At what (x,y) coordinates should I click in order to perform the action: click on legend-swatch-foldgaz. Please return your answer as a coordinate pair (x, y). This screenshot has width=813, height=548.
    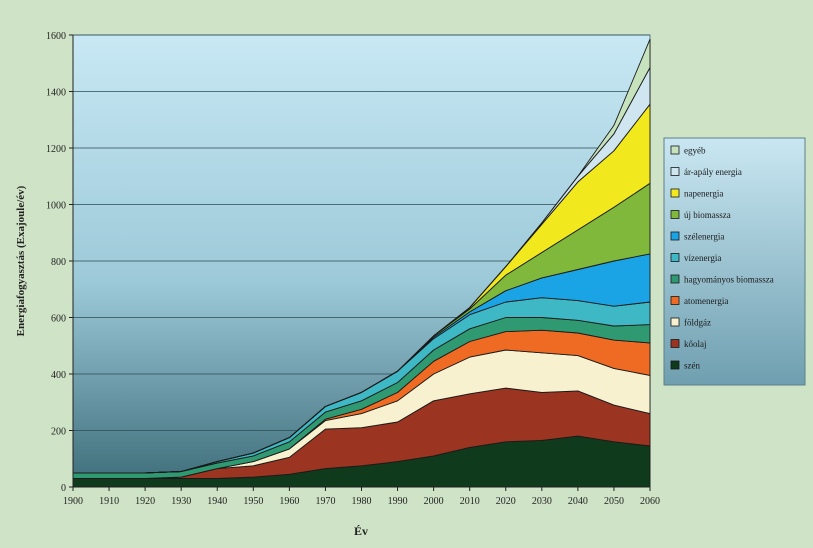
    Looking at the image, I should click on (675, 322).